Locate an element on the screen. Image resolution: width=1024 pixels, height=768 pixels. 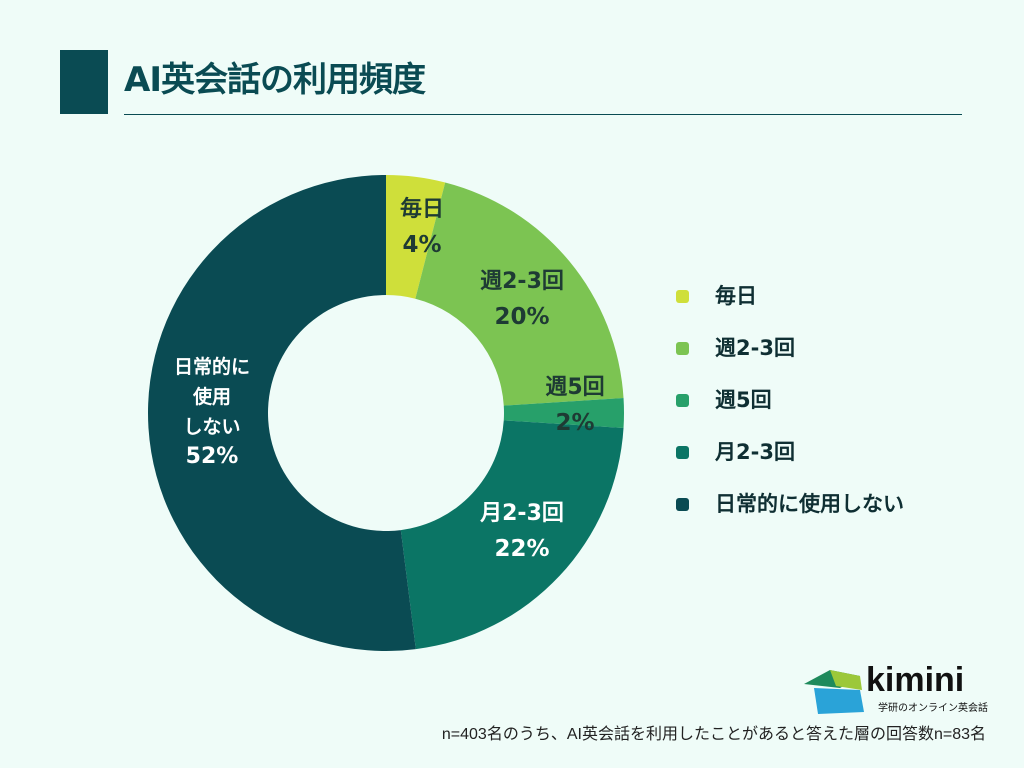
legend-label: 日常的に使用しない is located at coordinates (809, 504).